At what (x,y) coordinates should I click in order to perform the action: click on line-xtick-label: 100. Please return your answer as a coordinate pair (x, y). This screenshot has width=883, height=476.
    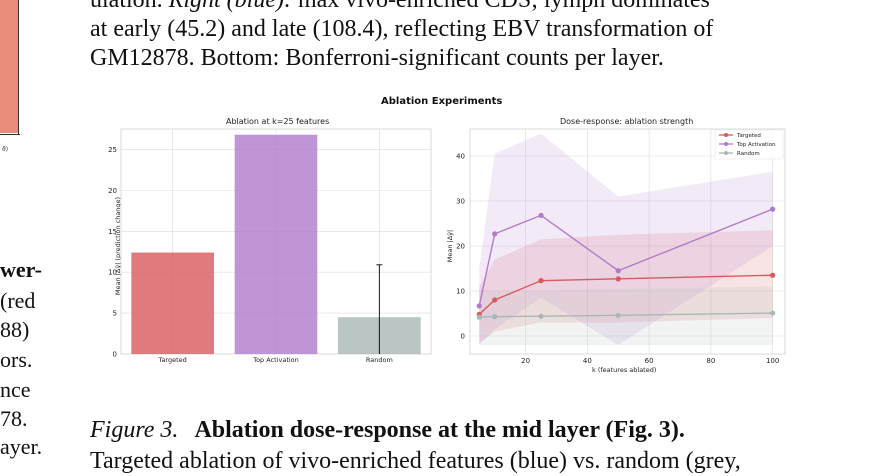
    Looking at the image, I should click on (772, 361).